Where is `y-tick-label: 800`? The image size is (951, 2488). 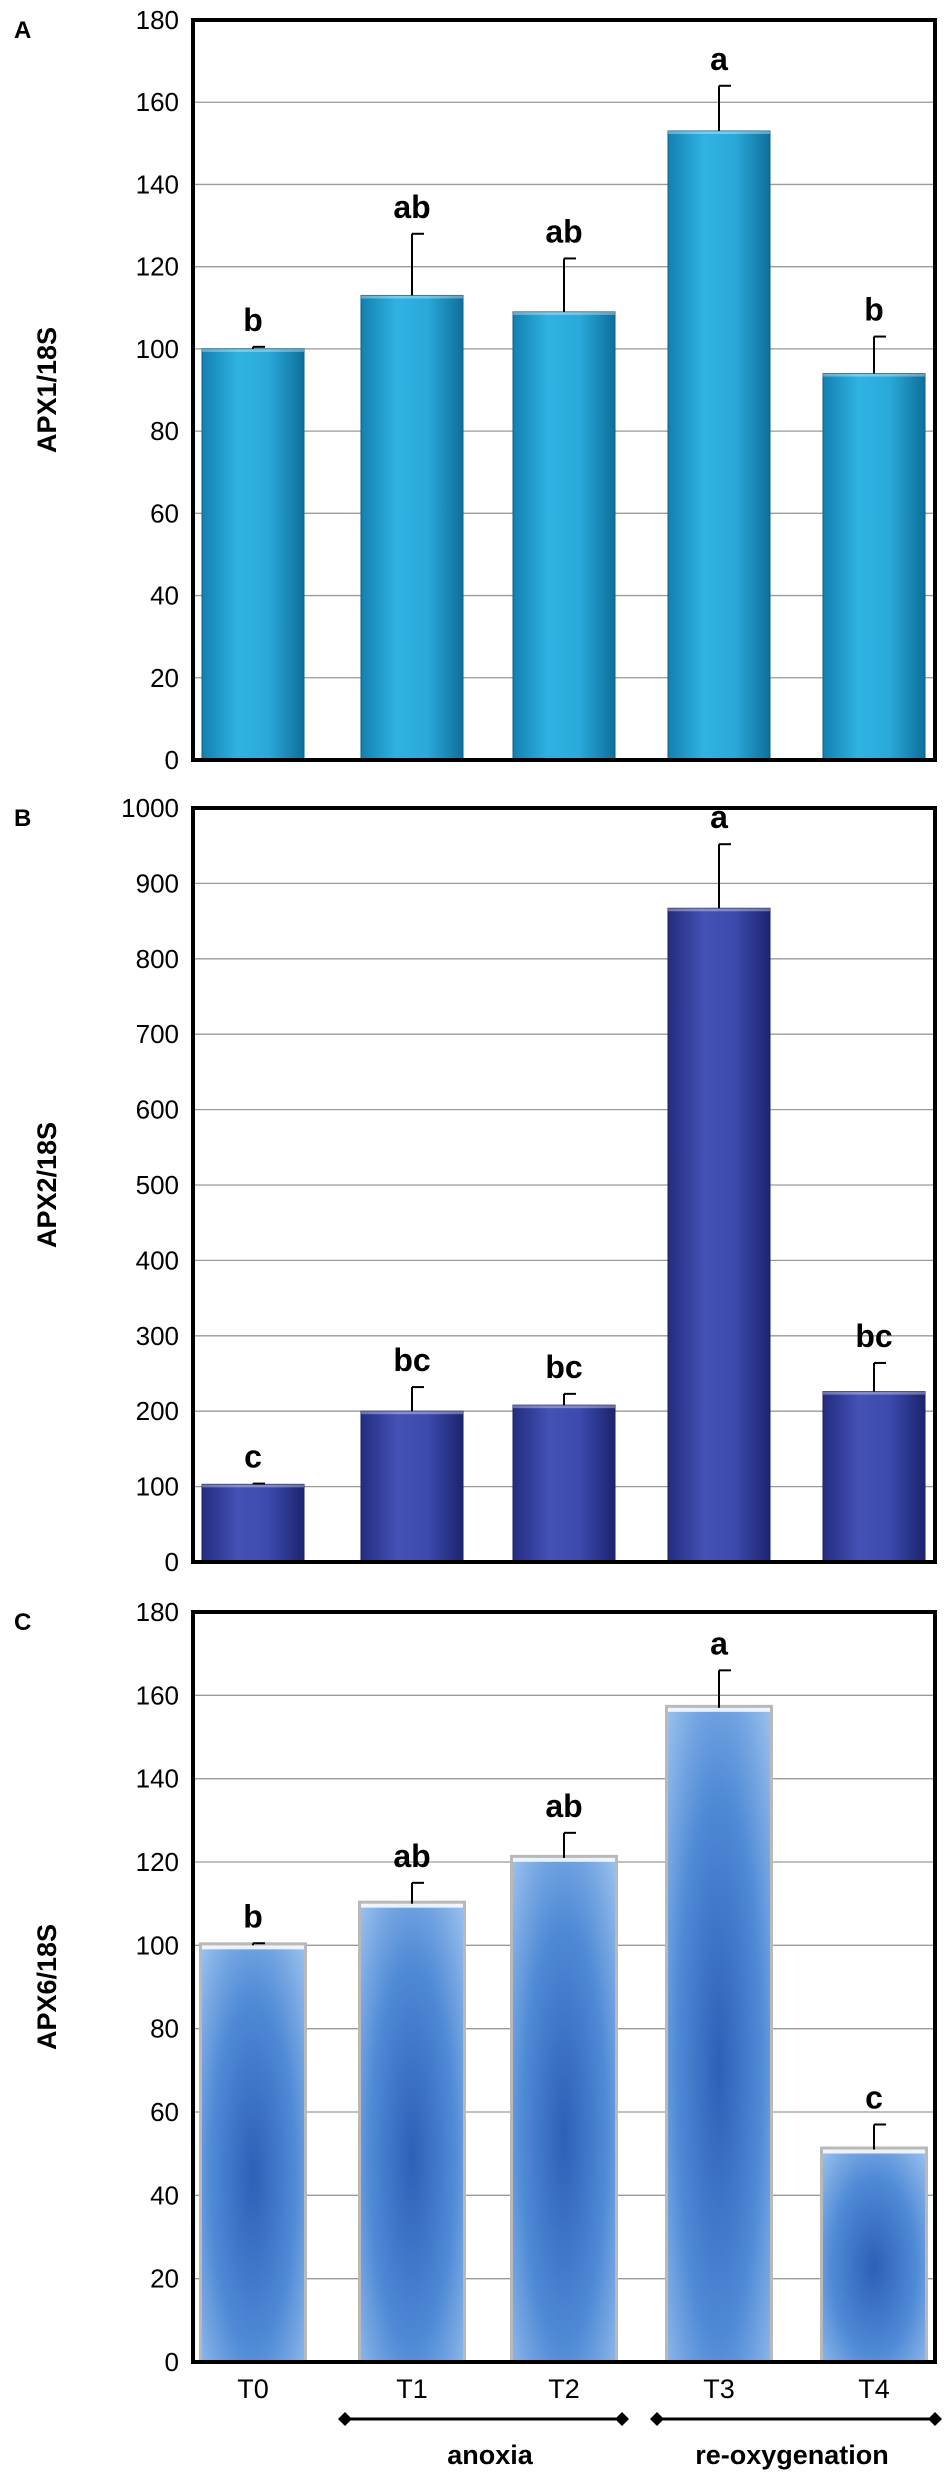
y-tick-label: 800 is located at coordinates (157, 959).